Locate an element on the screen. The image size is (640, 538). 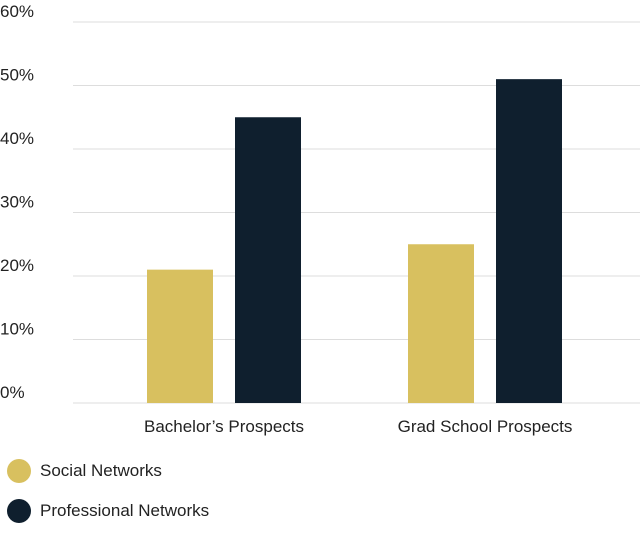
legend-item-social-networks: Social Networks is located at coordinates (108, 471).